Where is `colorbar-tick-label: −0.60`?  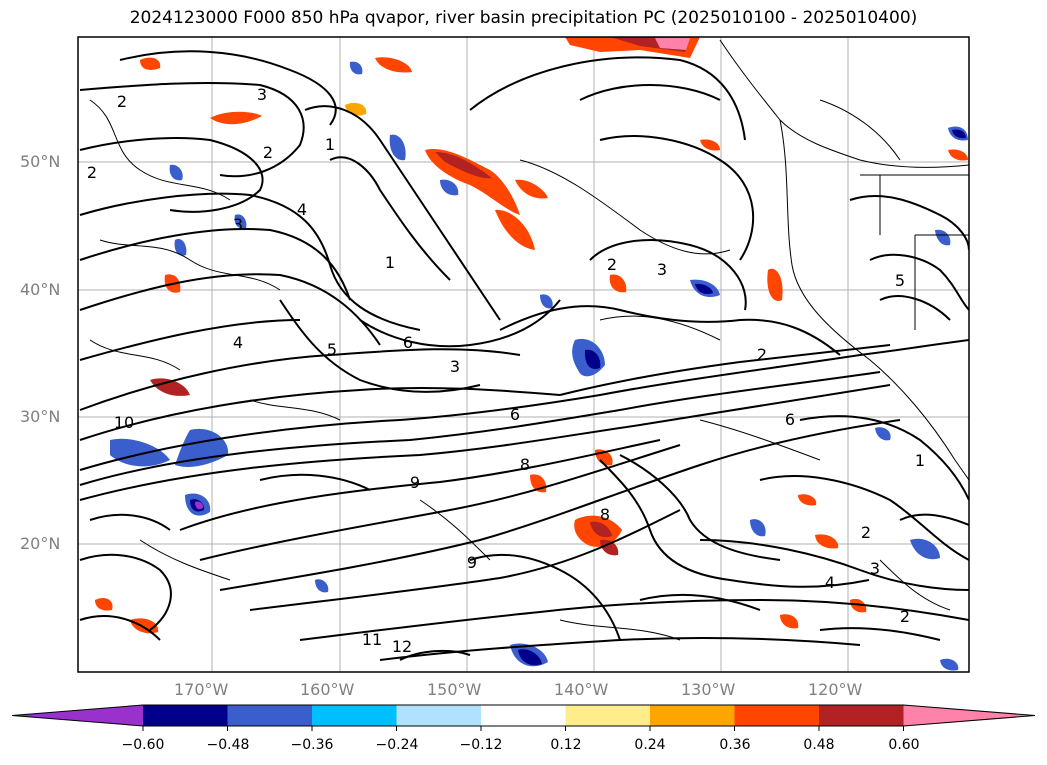 colorbar-tick-label: −0.60 is located at coordinates (143, 745).